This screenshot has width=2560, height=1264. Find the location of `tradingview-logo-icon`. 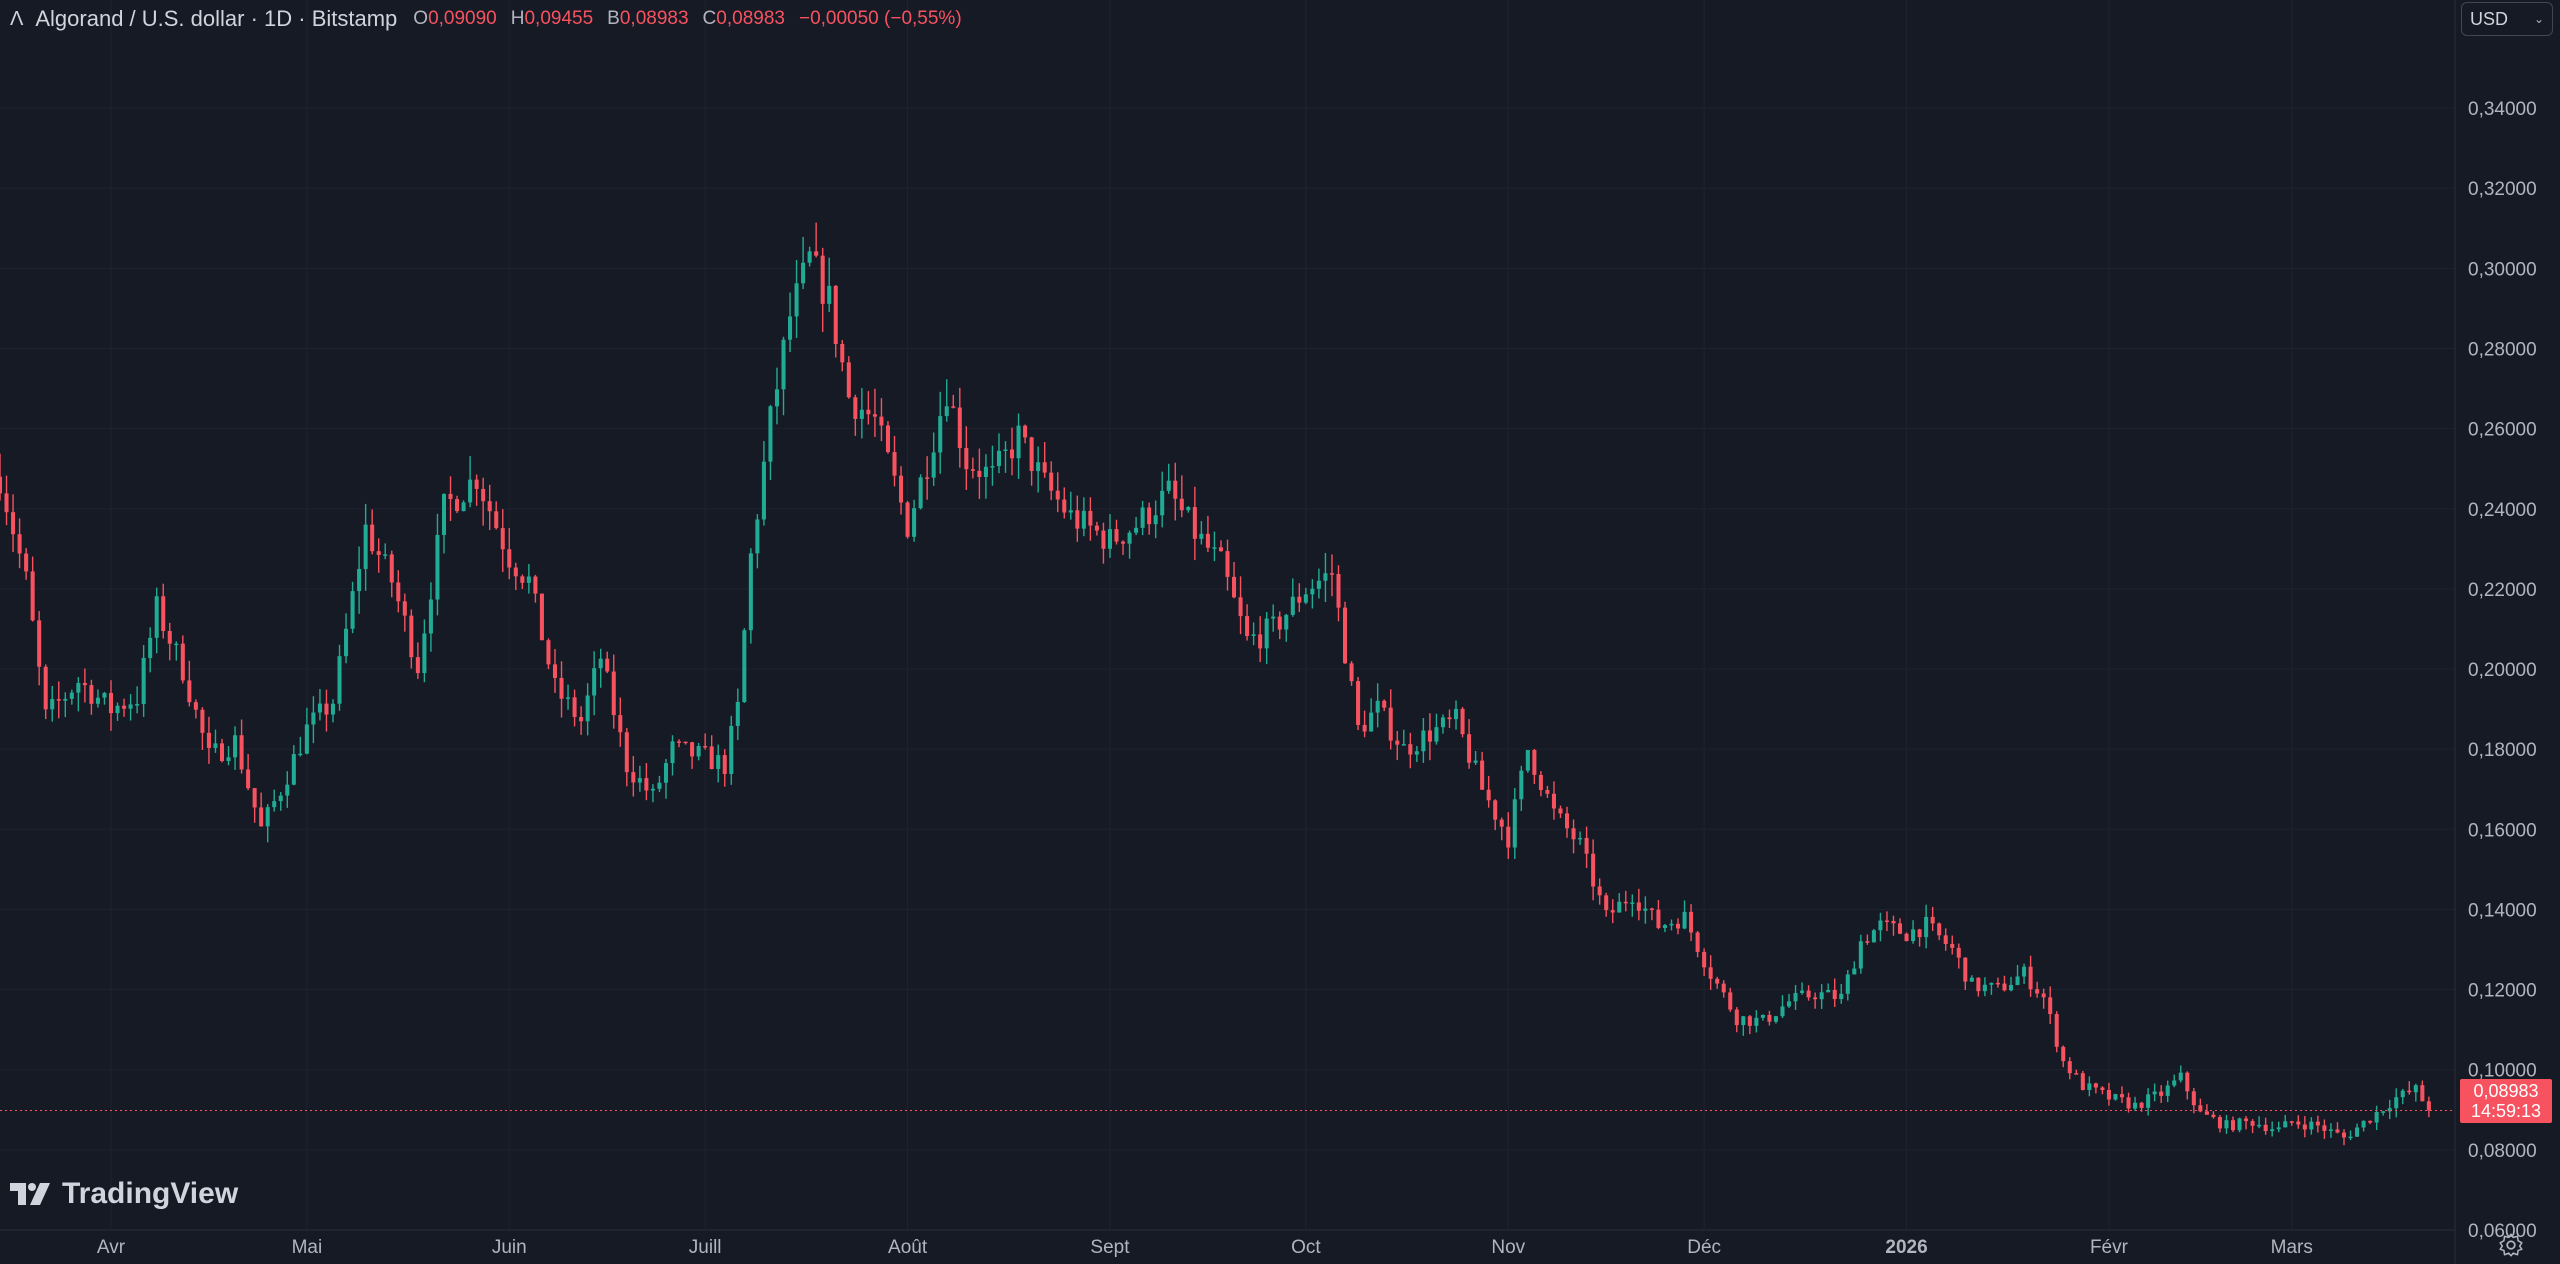

tradingview-logo-icon is located at coordinates (30, 1194).